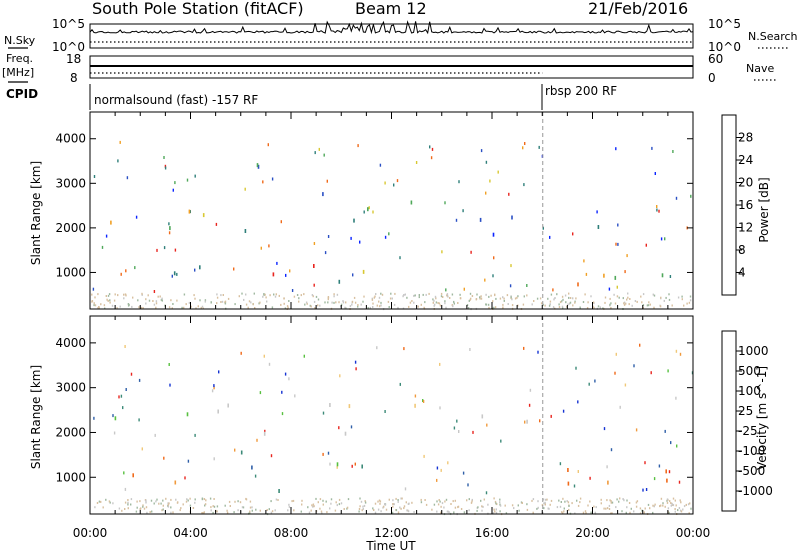 The width and height of the screenshot is (800, 554). What do you see at coordinates (764, 209) in the screenshot?
I see `power-colorbar-label: Power [dB]` at bounding box center [764, 209].